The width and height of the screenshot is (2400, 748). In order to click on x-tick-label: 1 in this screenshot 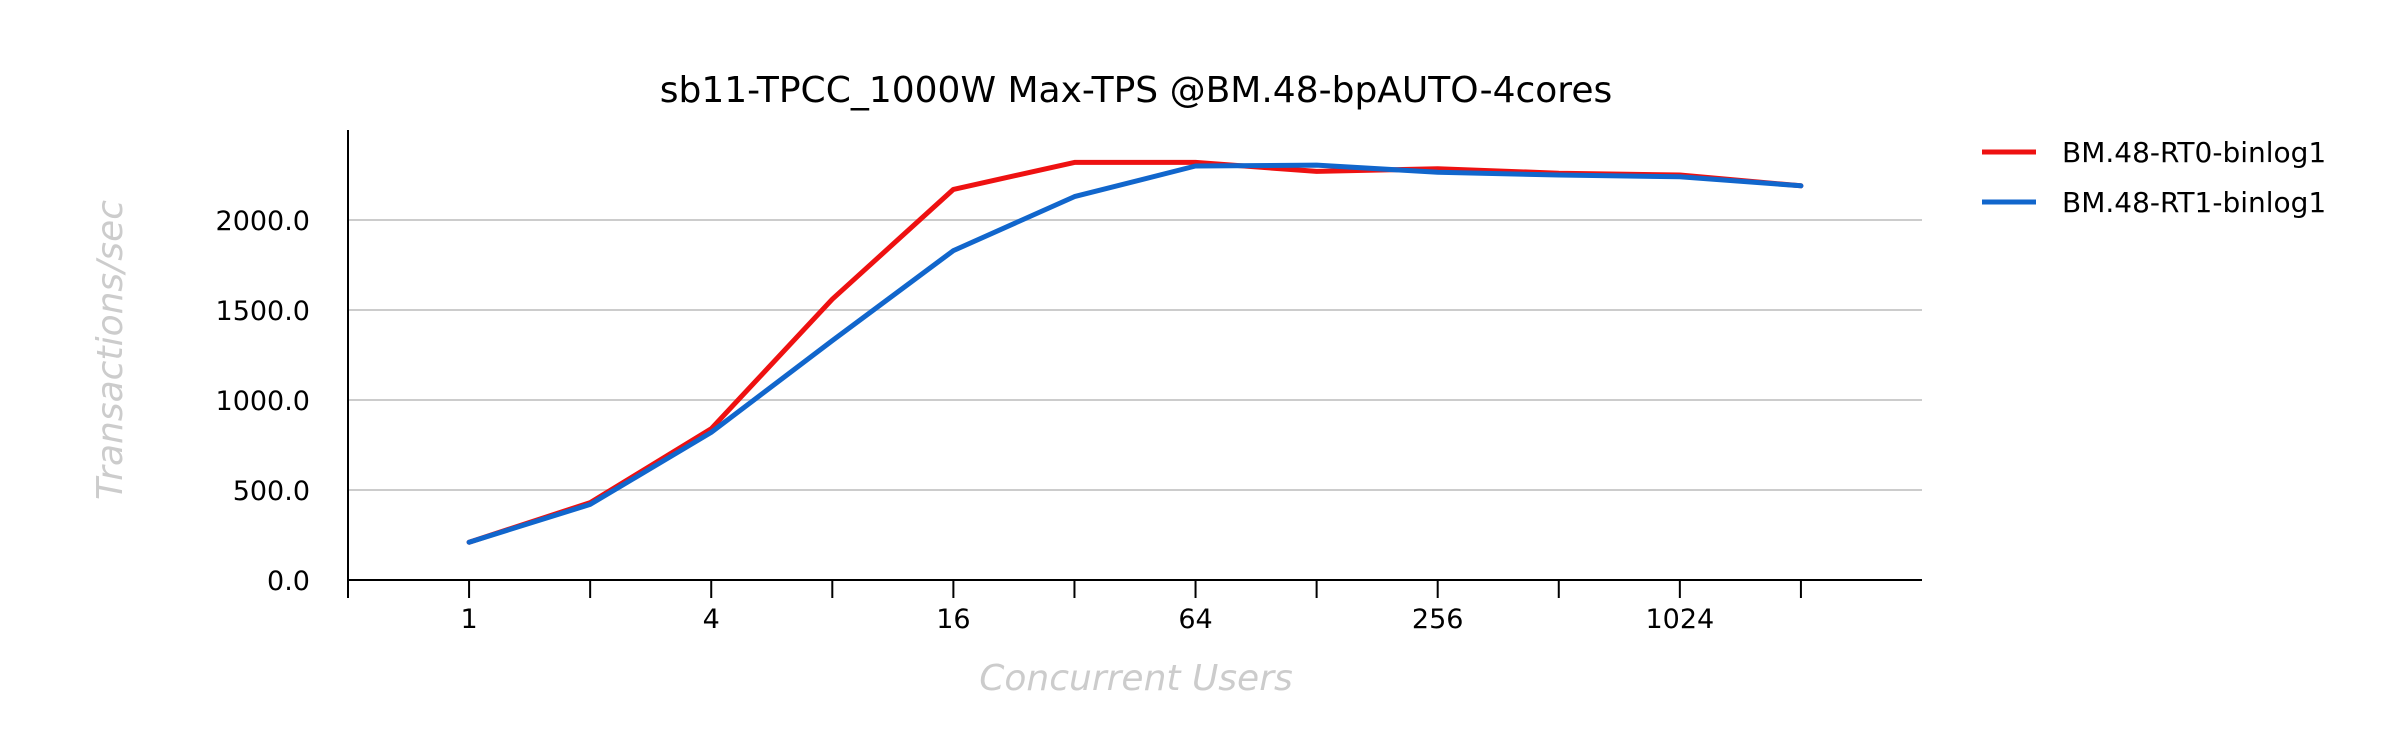, I will do `click(468, 619)`.